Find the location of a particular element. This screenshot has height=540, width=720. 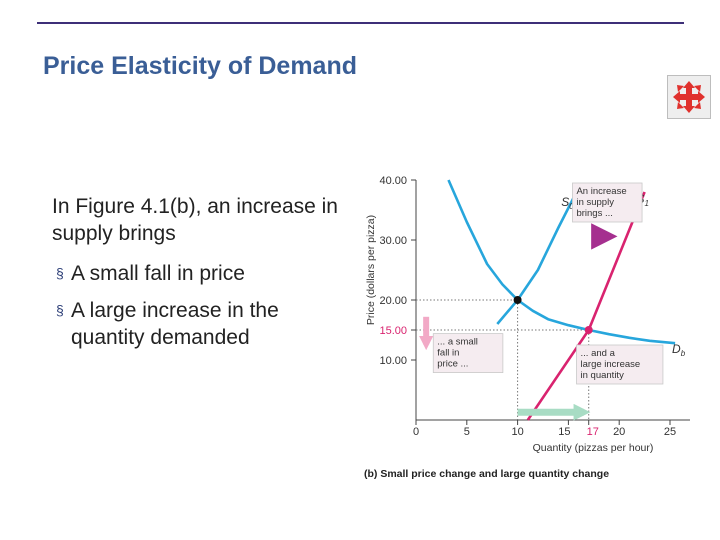

series-label-main: S is located at coordinates (565, 202).